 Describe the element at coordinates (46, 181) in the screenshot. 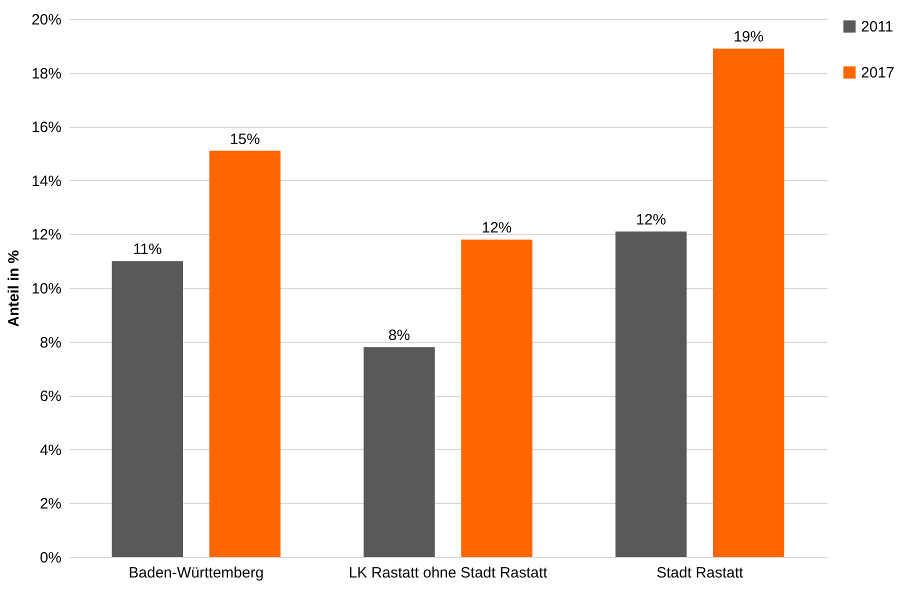

I see `y-tick-label: 14%` at that location.